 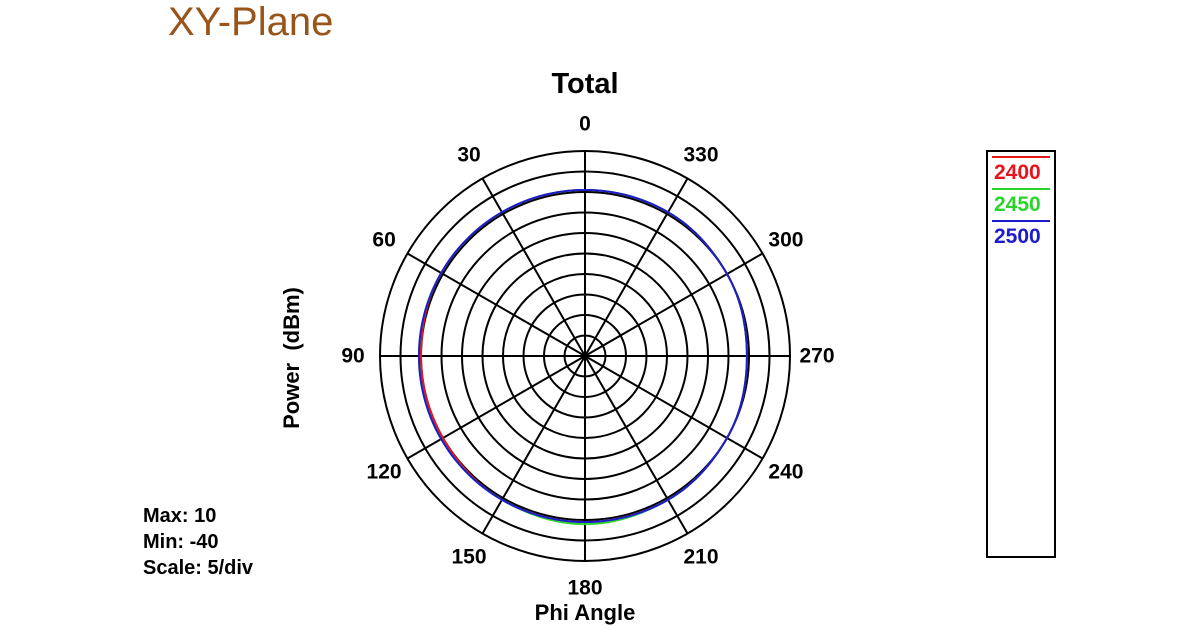 I want to click on angle-tick-270: 270, so click(x=816, y=356).